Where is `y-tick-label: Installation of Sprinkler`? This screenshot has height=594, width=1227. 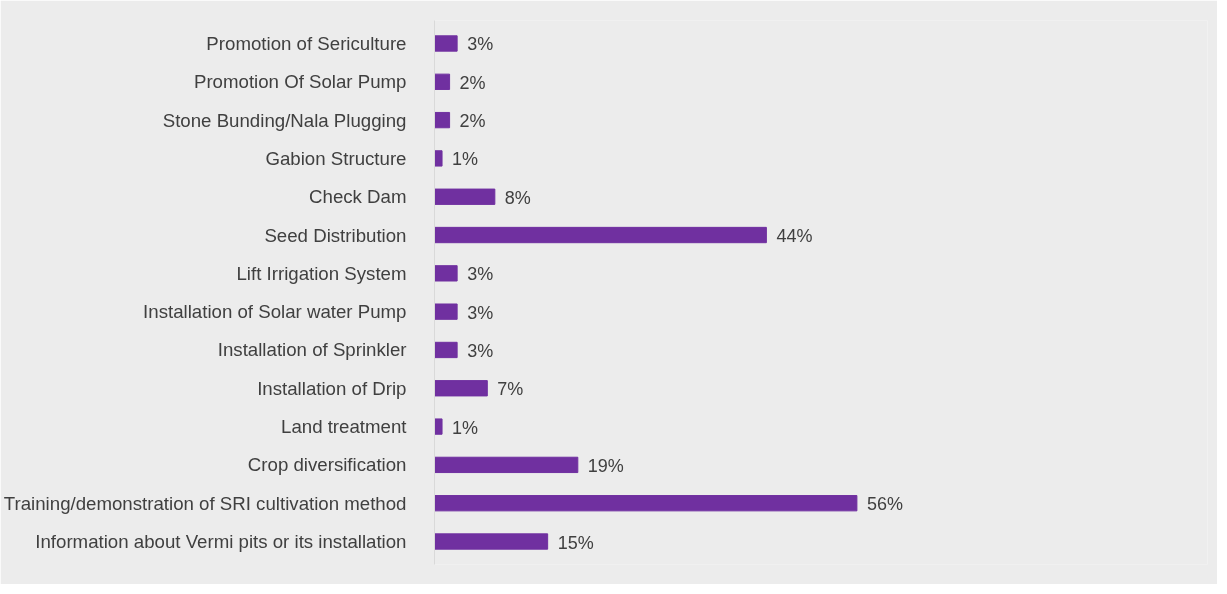
y-tick-label: Installation of Sprinkler is located at coordinates (312, 350).